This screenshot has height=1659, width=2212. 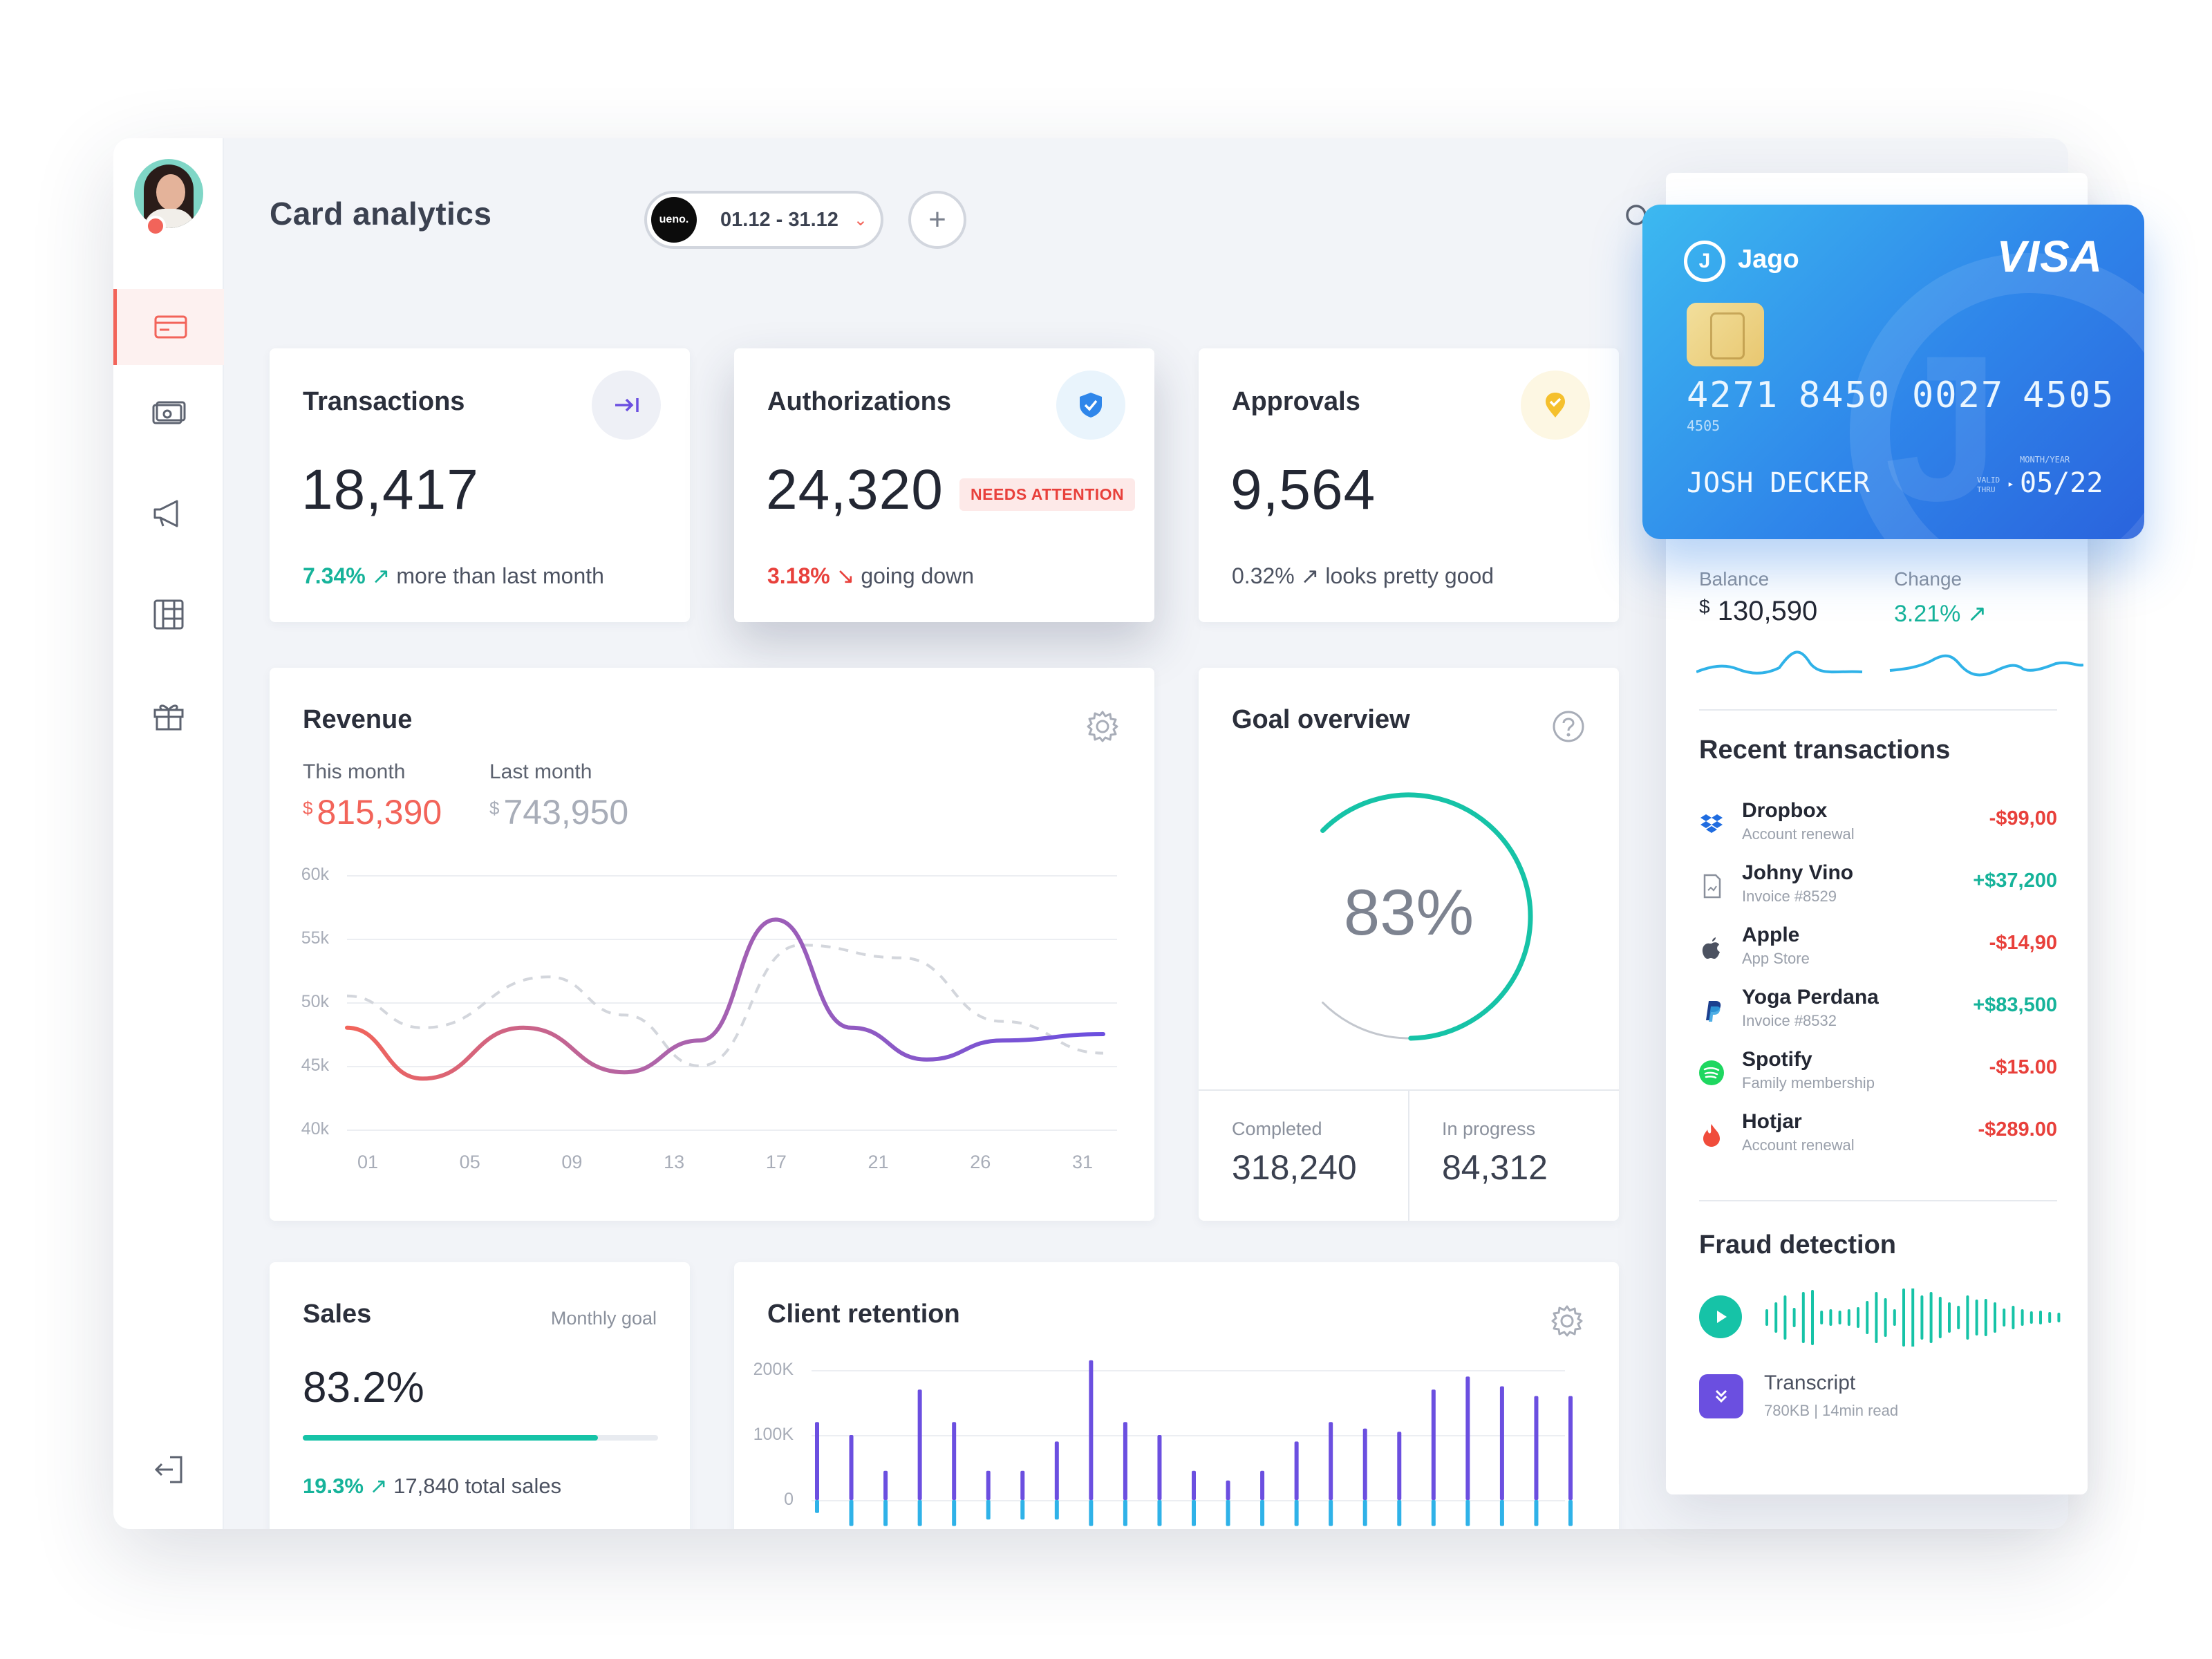 I want to click on transcript-download-button, so click(x=1721, y=1396).